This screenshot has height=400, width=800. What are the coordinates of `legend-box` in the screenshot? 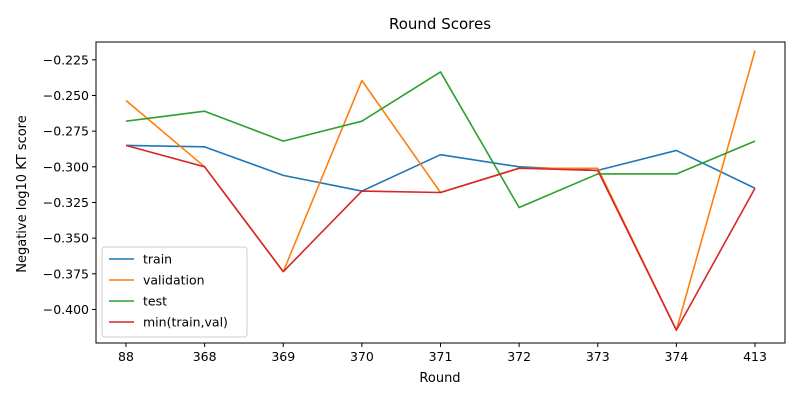 It's located at (174, 292).